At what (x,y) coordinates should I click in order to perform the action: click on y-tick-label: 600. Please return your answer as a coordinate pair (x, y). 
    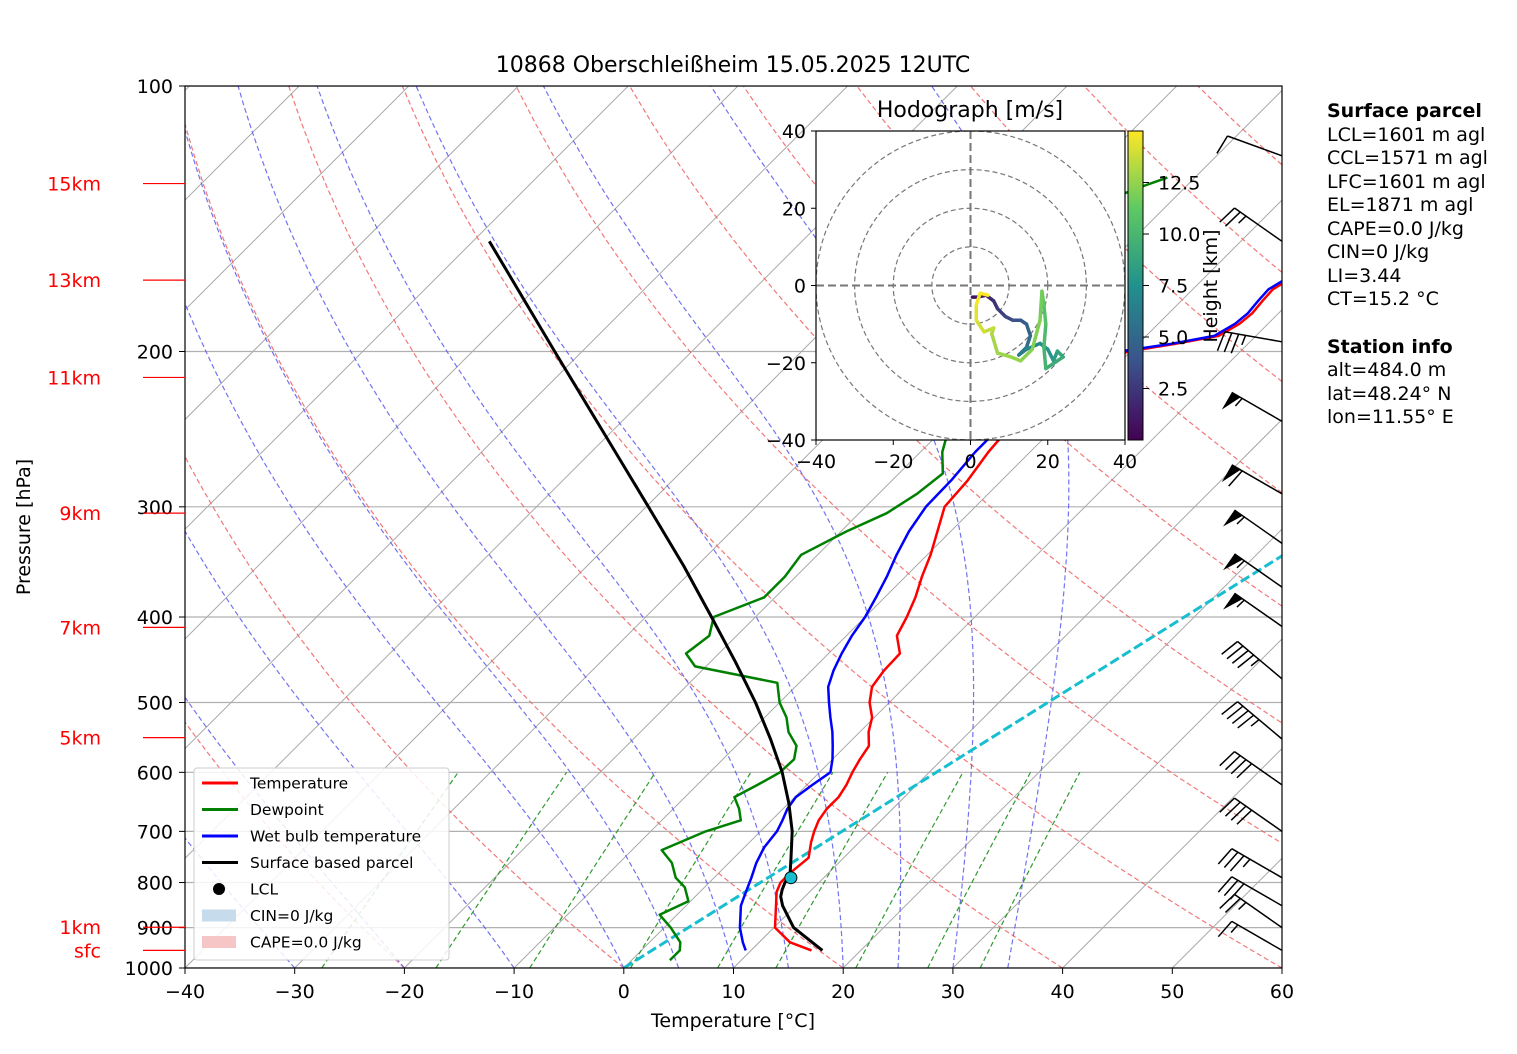
    Looking at the image, I should click on (155, 773).